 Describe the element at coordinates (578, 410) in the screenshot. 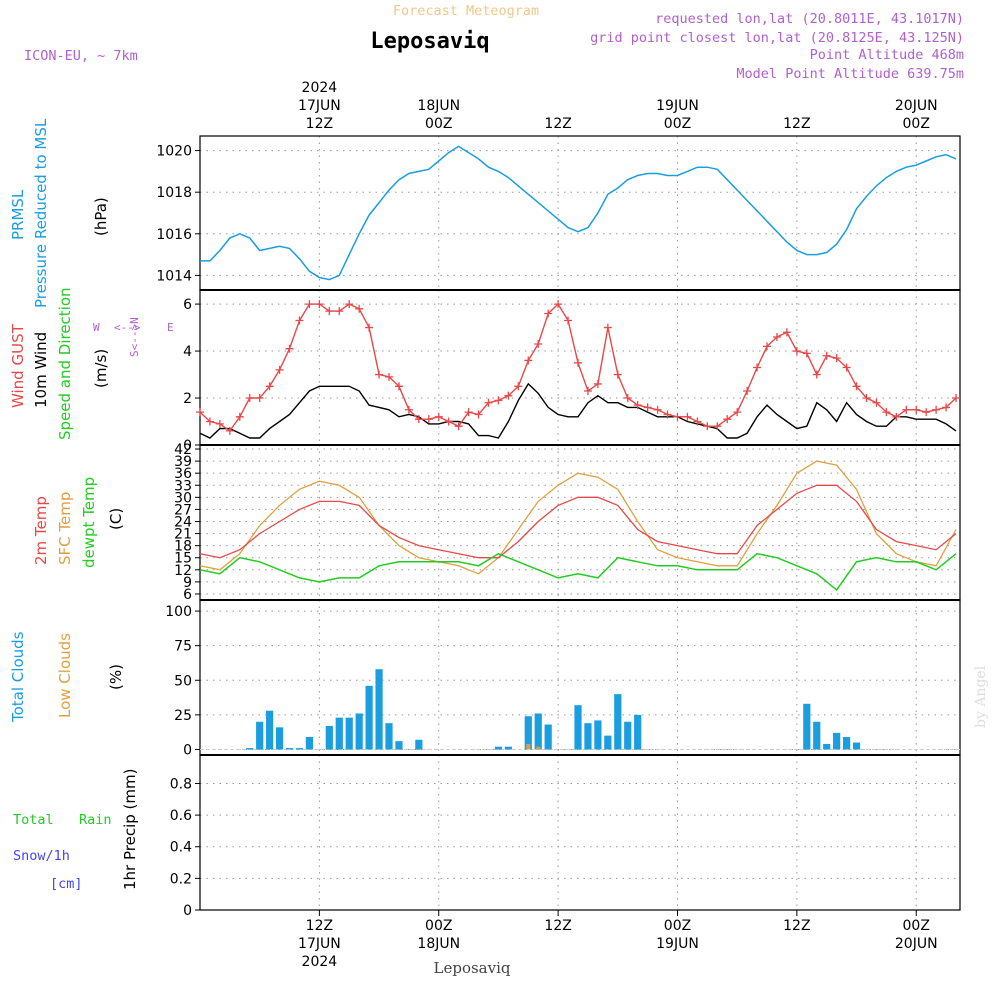

I see `wind-10m-line` at that location.